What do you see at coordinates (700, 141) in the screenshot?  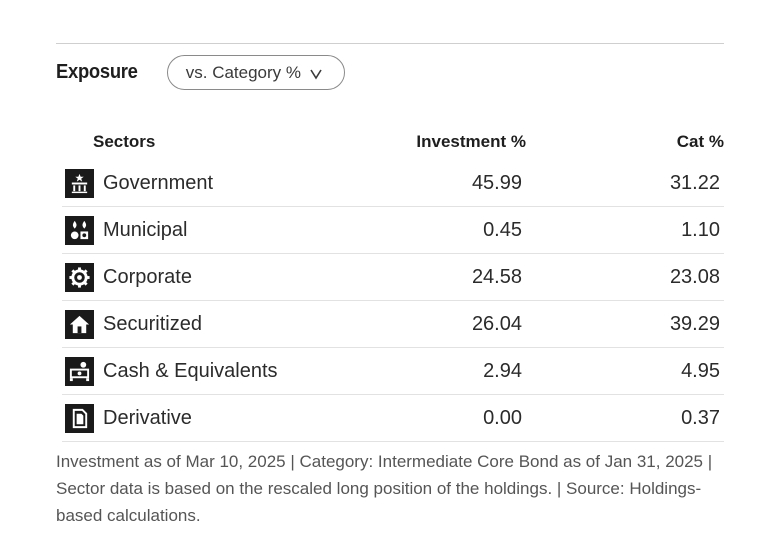 I see `column-header-category: Cat %` at bounding box center [700, 141].